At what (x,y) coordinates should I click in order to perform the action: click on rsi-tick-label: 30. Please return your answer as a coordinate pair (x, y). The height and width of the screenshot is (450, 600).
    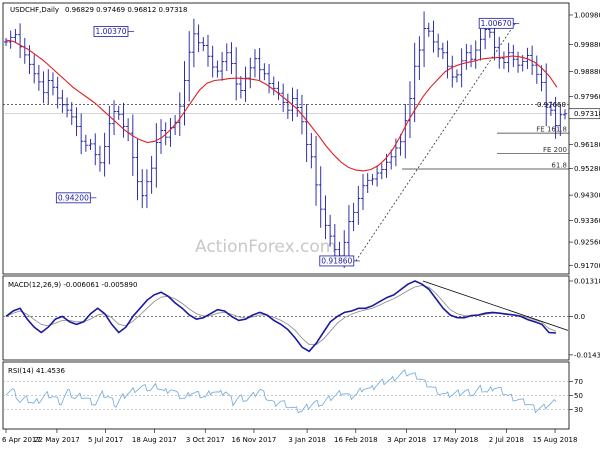
    Looking at the image, I should click on (578, 410).